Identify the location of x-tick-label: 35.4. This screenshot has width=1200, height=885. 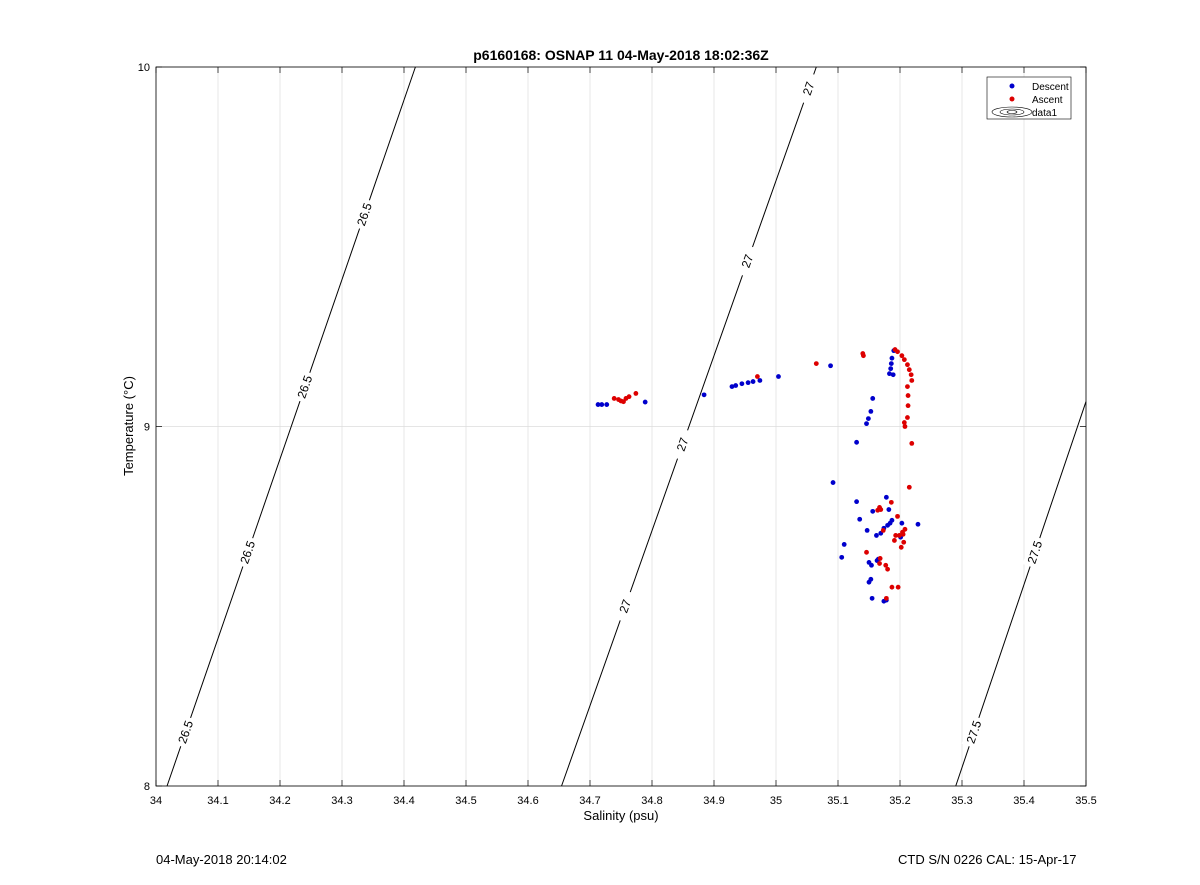
(1023, 801).